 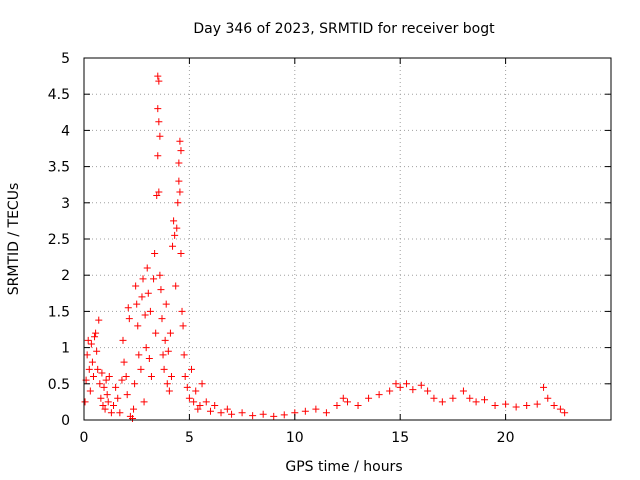 I want to click on y-tick-label: 1.5, so click(x=59, y=312).